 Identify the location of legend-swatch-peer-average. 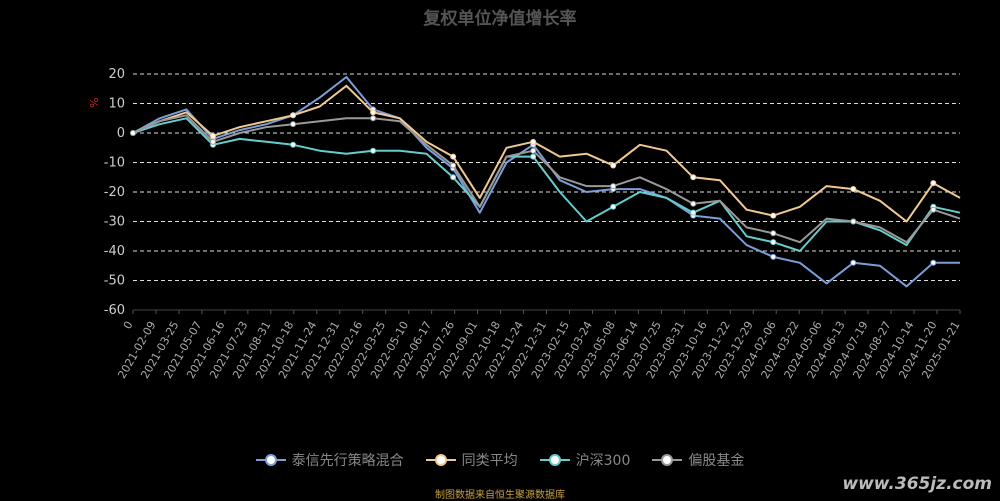
(440, 460).